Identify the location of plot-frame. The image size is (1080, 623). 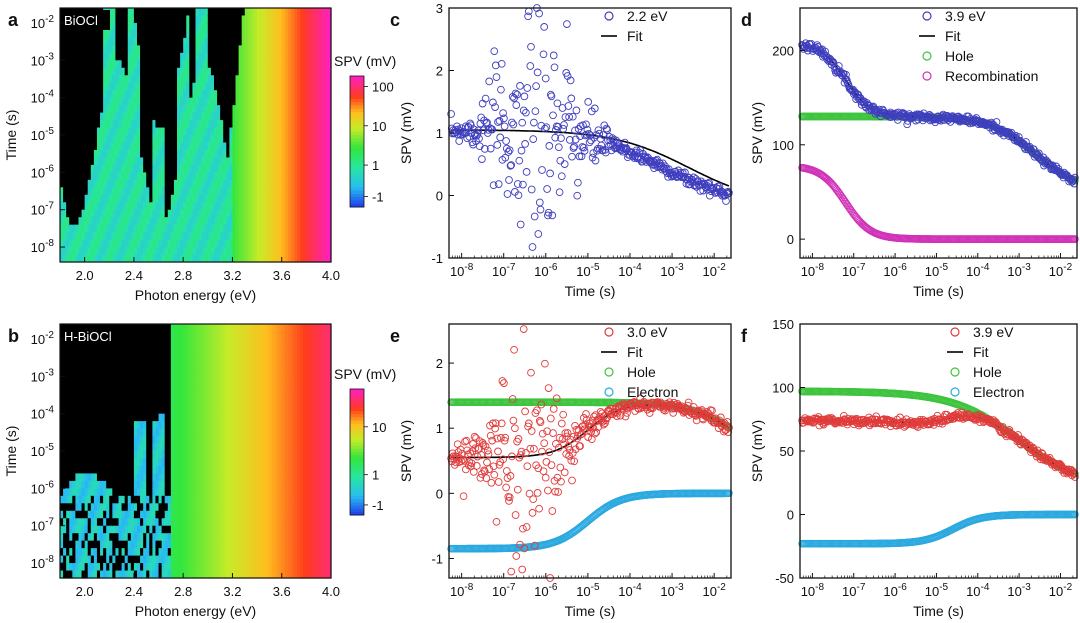
(938, 133).